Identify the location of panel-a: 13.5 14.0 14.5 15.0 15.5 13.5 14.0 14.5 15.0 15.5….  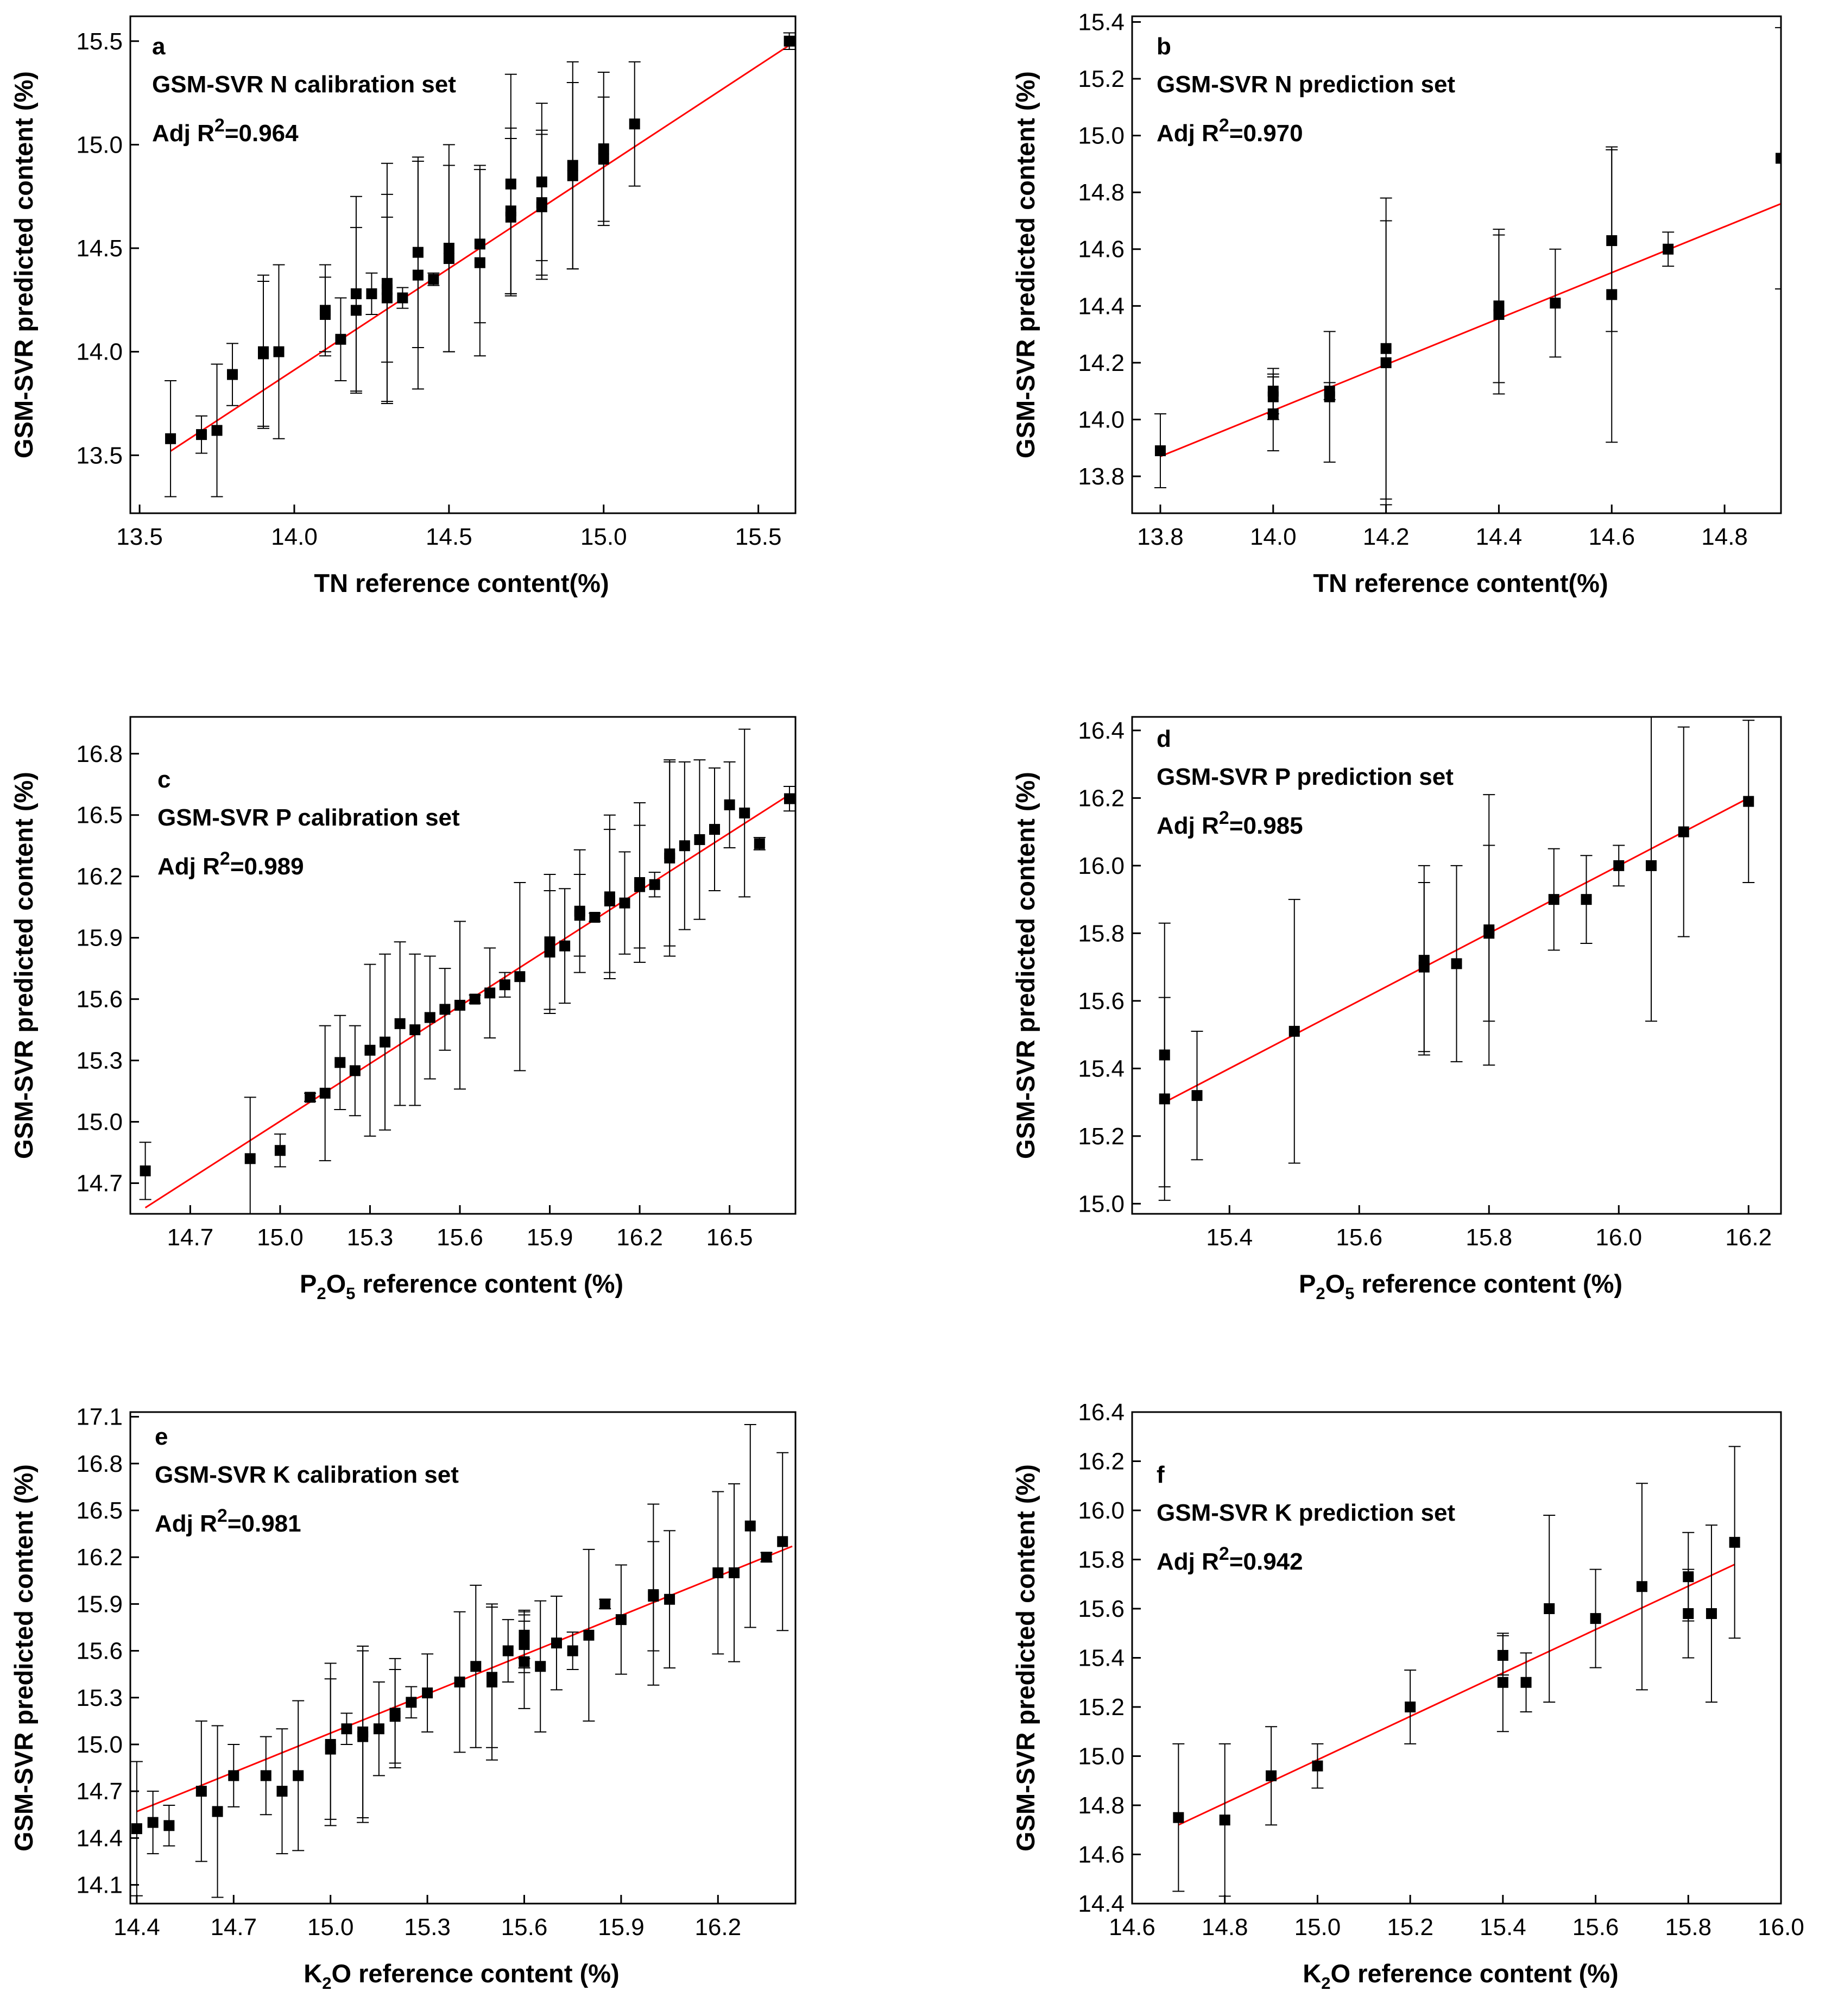
(403, 306).